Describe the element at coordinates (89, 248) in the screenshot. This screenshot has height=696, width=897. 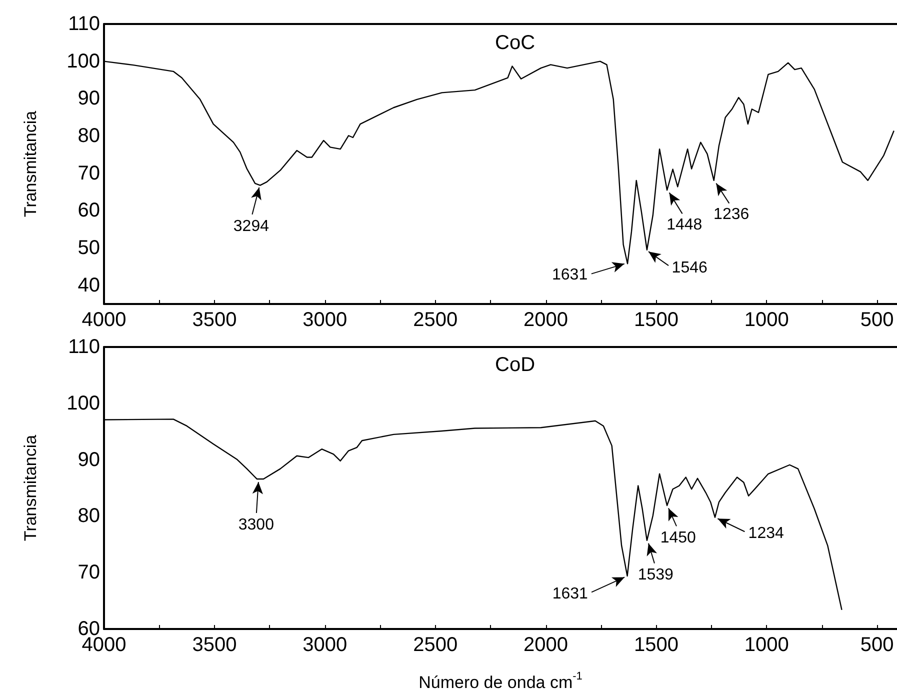
I see `y-tick-label: 50` at that location.